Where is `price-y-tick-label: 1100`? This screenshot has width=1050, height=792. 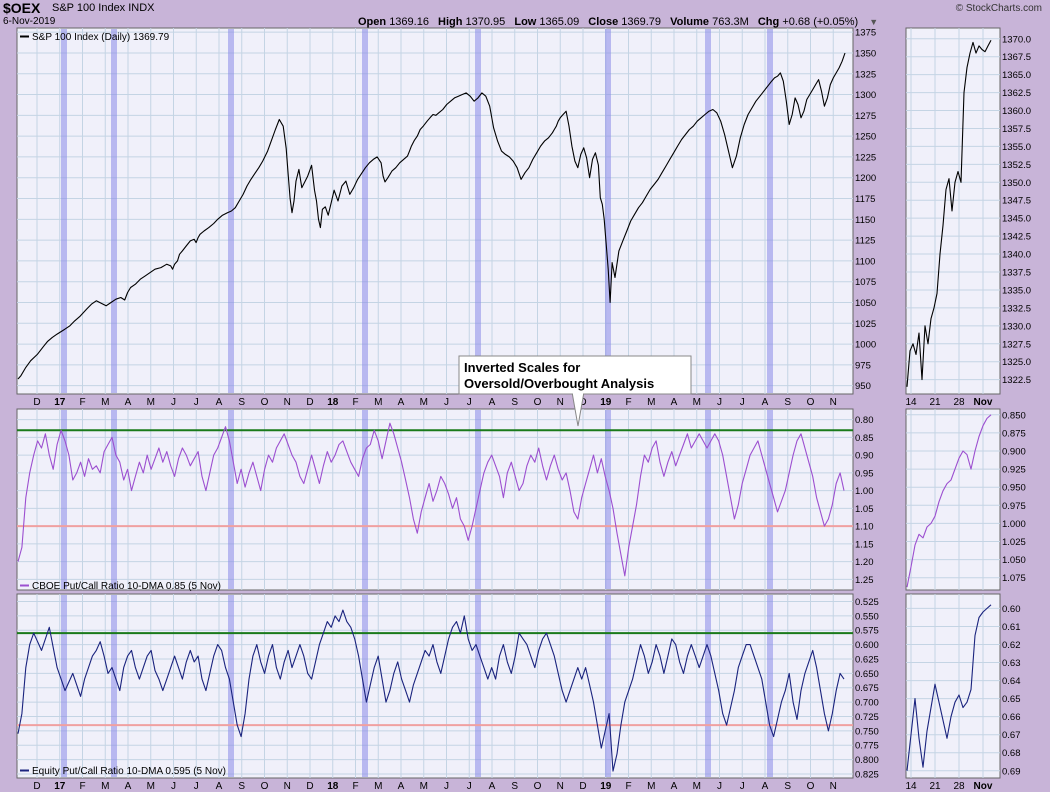 price-y-tick-label: 1100 is located at coordinates (865, 261).